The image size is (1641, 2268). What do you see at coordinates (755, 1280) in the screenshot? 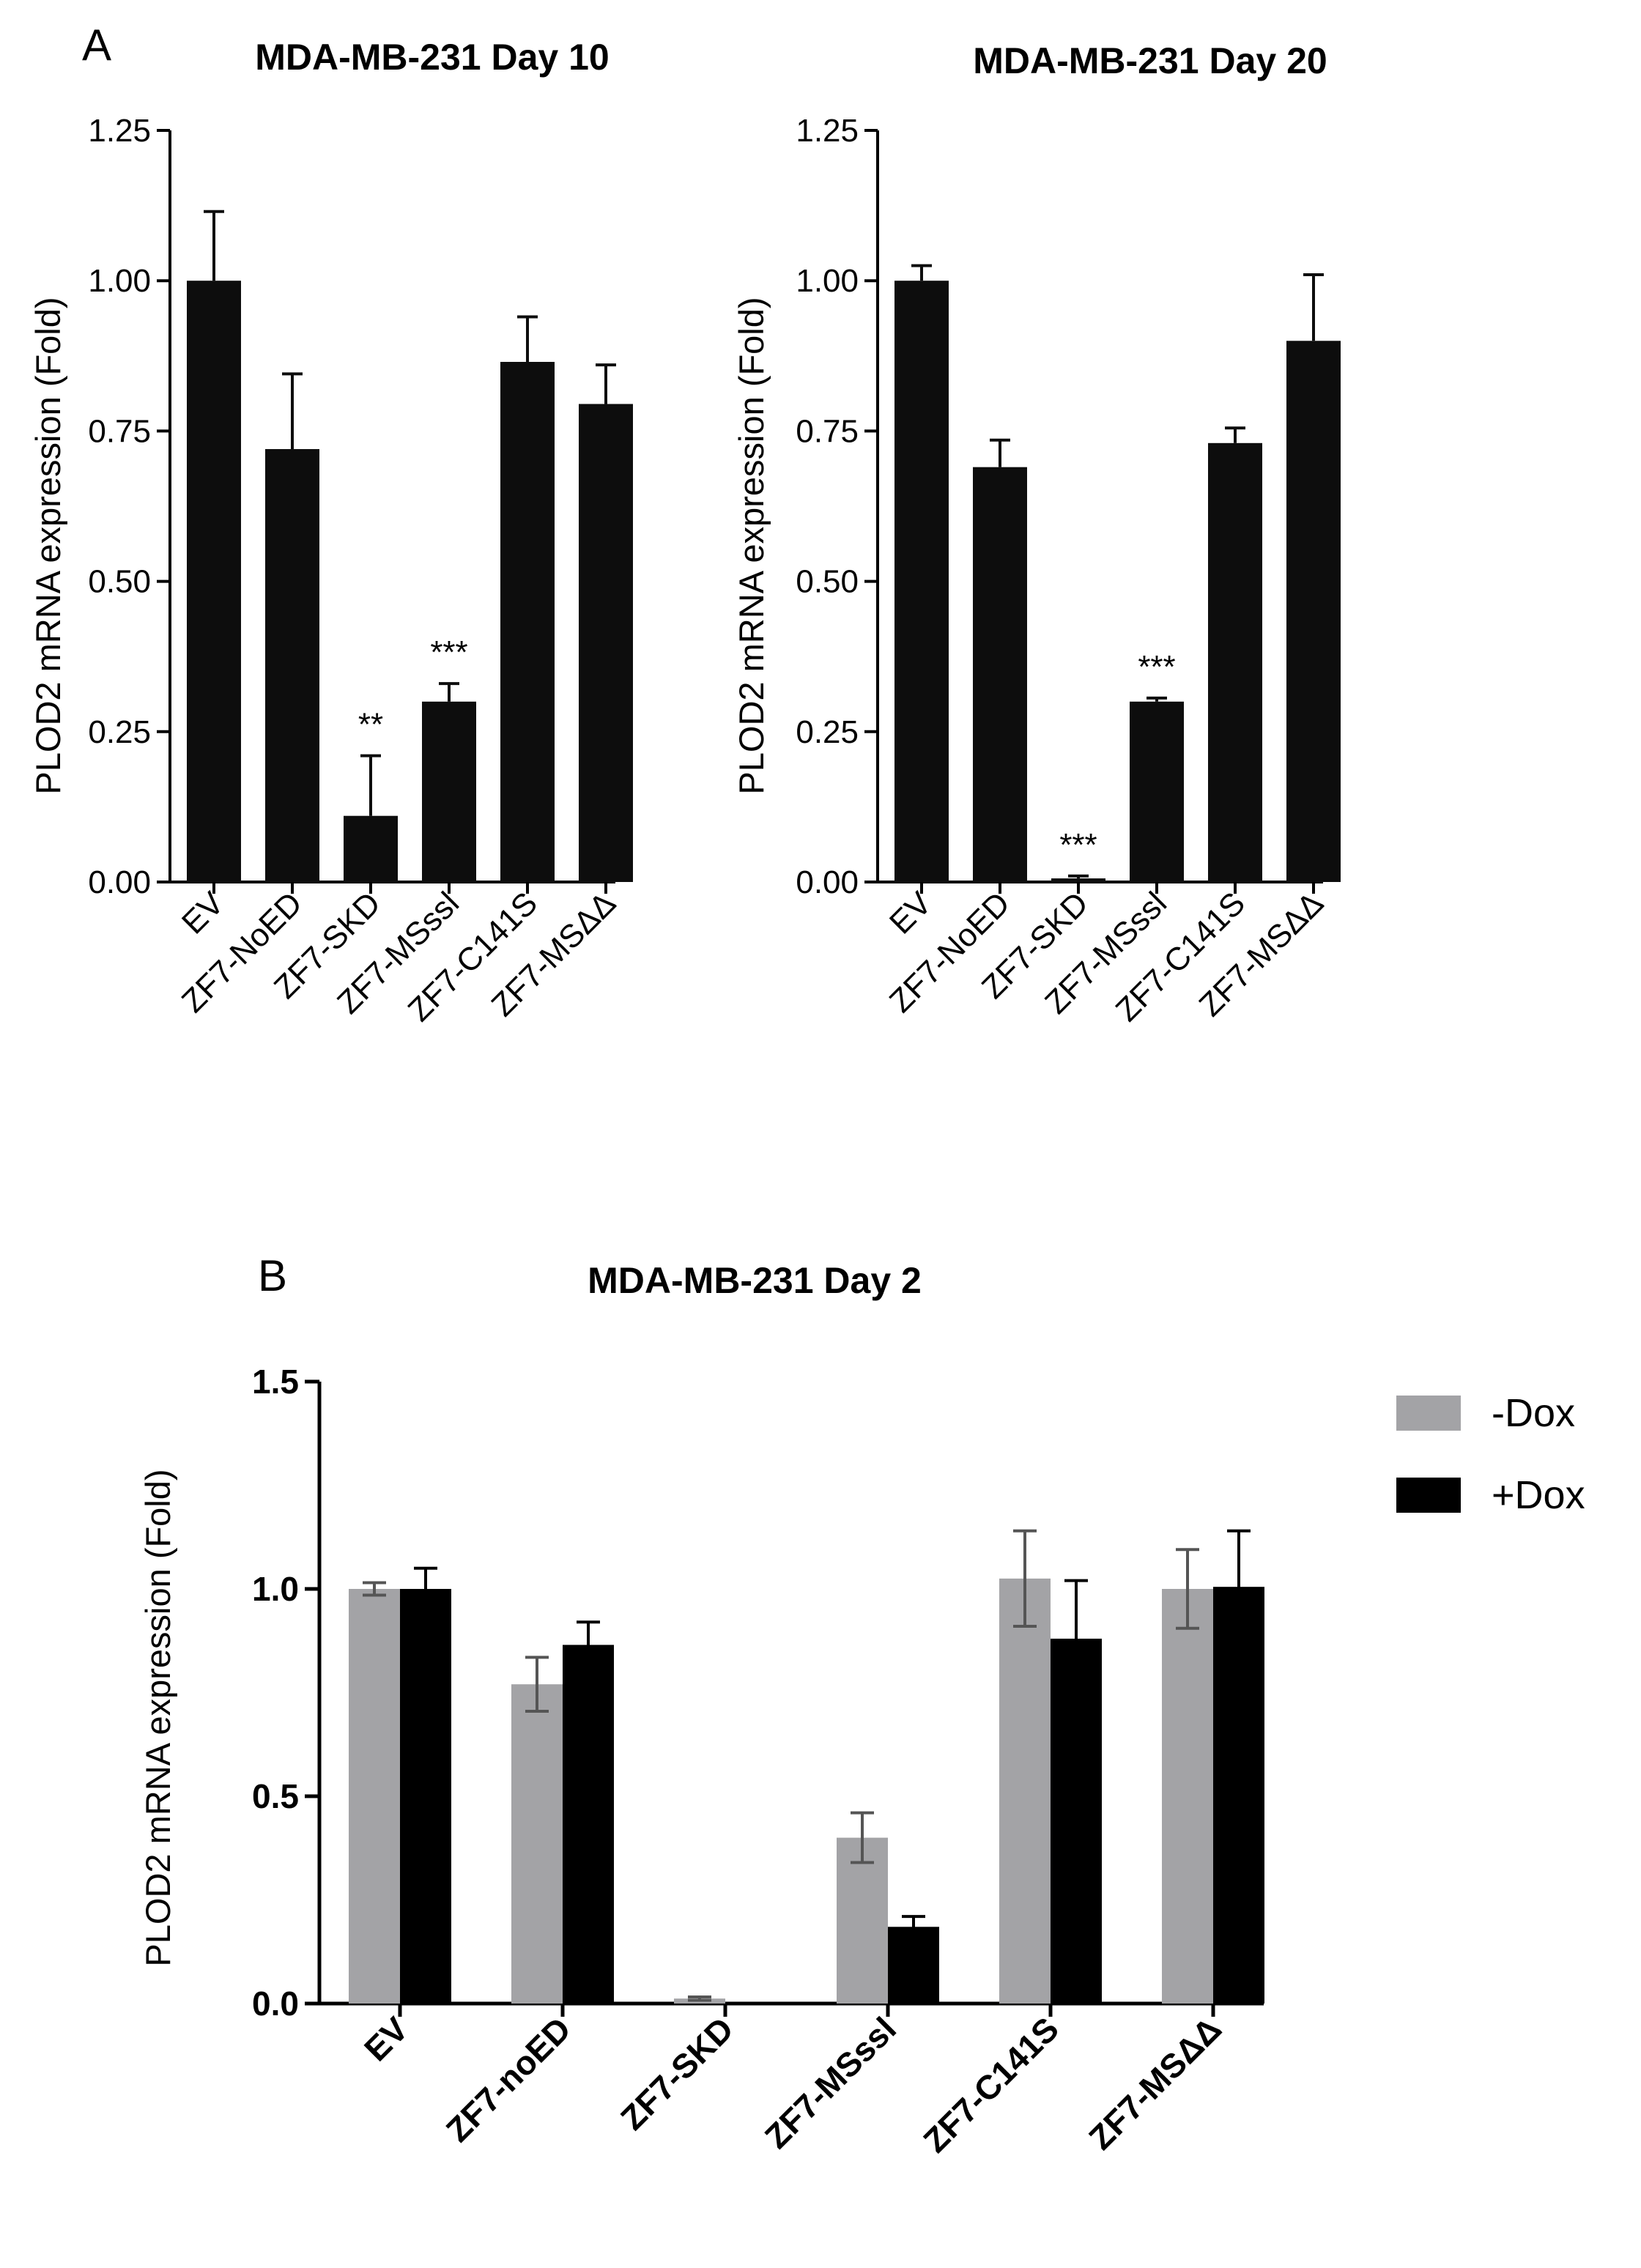
I see `chart-title: MDA-MB-231 Day 2` at bounding box center [755, 1280].